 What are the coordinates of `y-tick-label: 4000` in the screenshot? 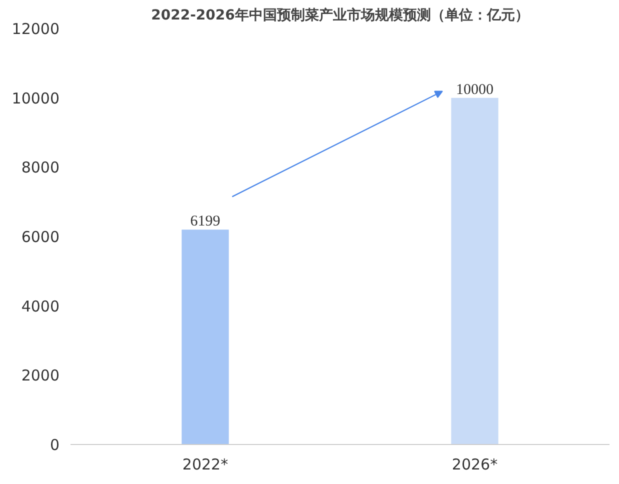 It's located at (40, 306).